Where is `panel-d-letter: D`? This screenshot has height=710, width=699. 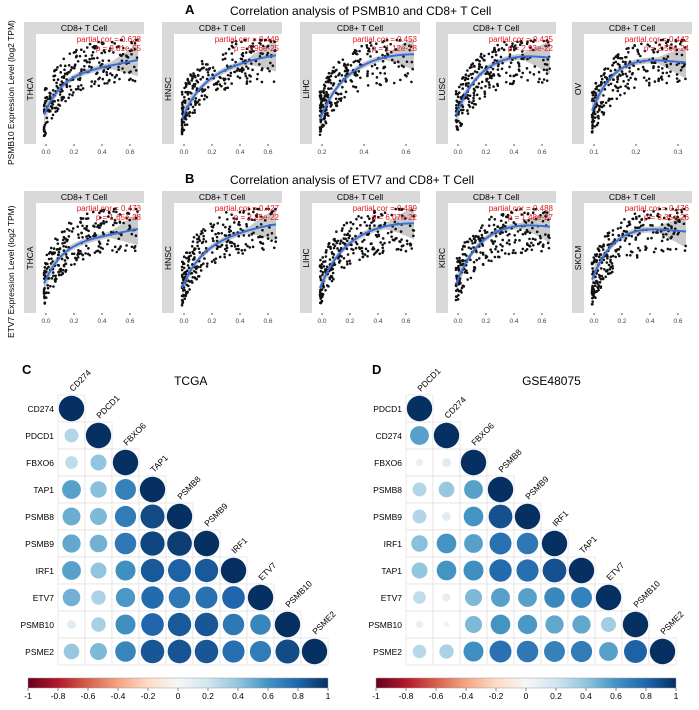 panel-d-letter: D is located at coordinates (376, 369).